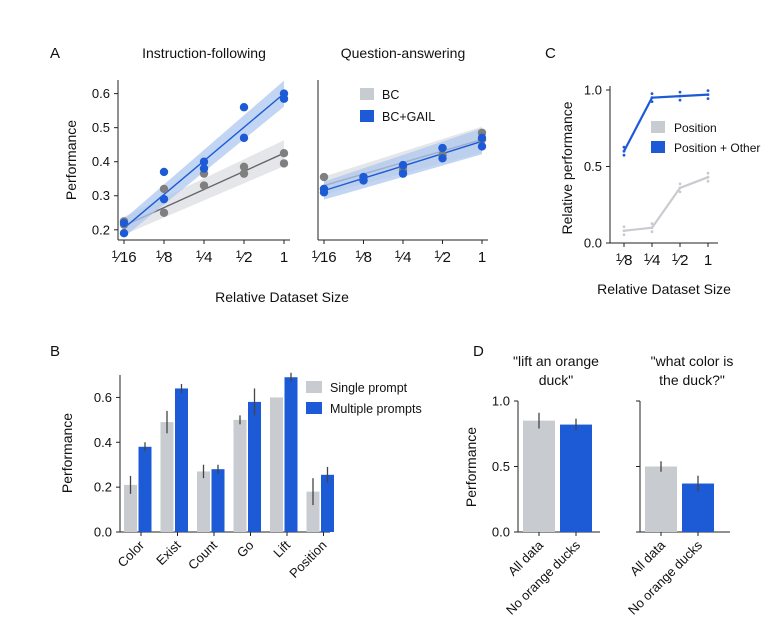  What do you see at coordinates (204, 53) in the screenshot?
I see `panel-title: Instruction-following` at bounding box center [204, 53].